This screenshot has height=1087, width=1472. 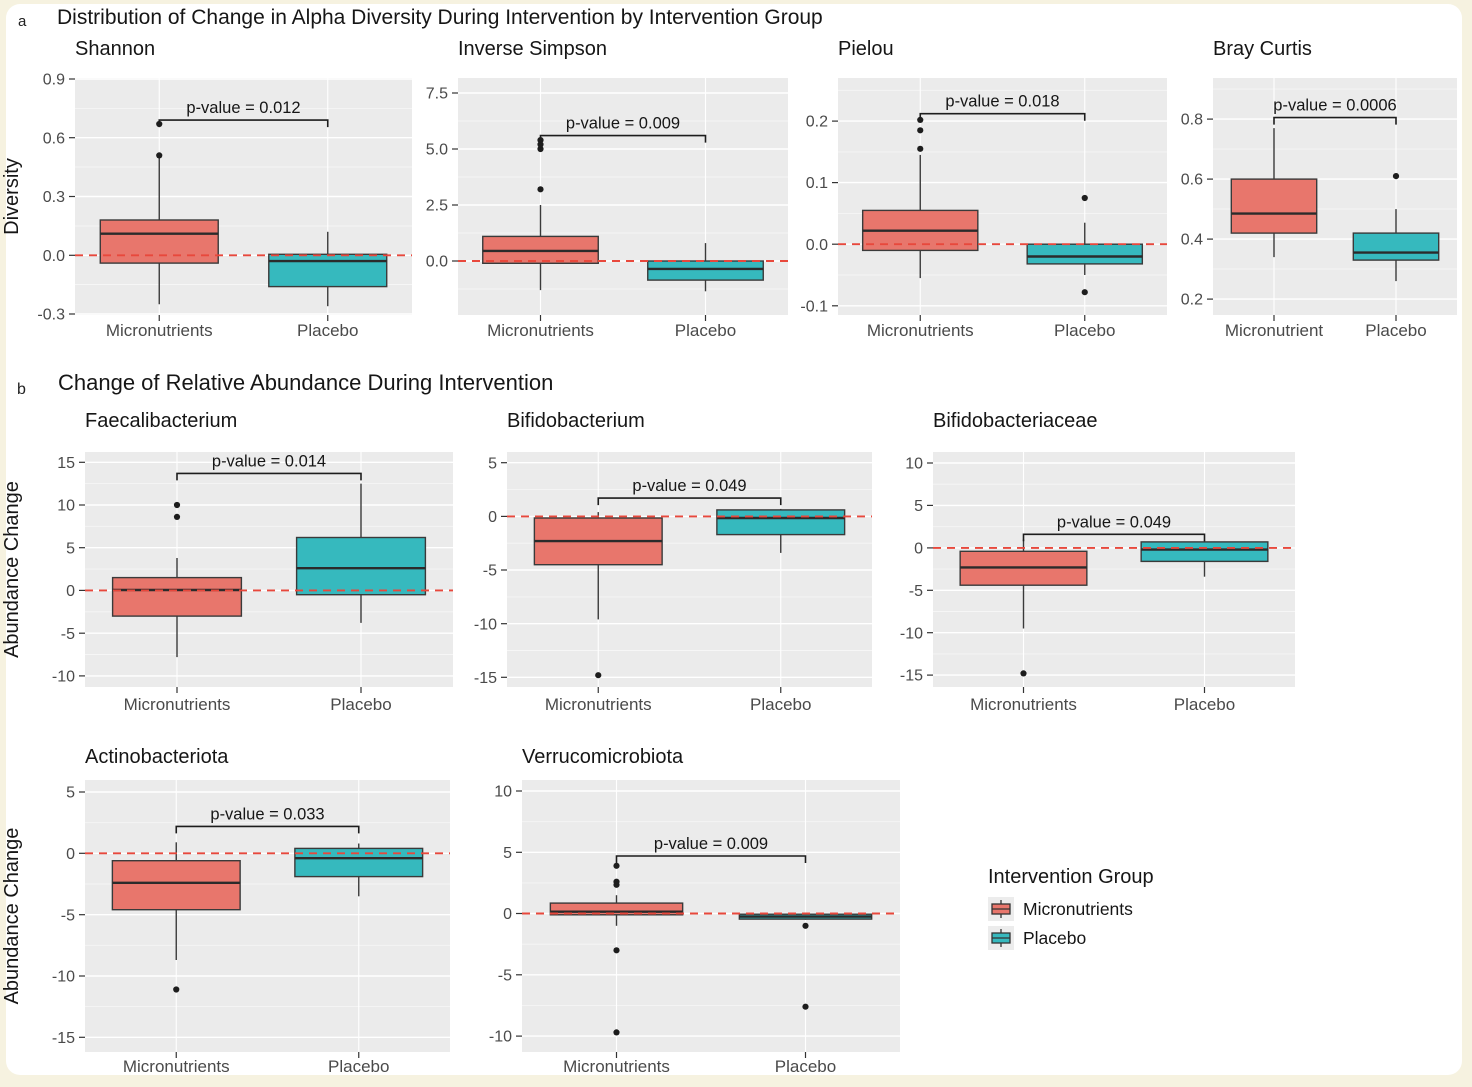 What do you see at coordinates (51, 315) in the screenshot?
I see `svg-text: -0.3` at bounding box center [51, 315].